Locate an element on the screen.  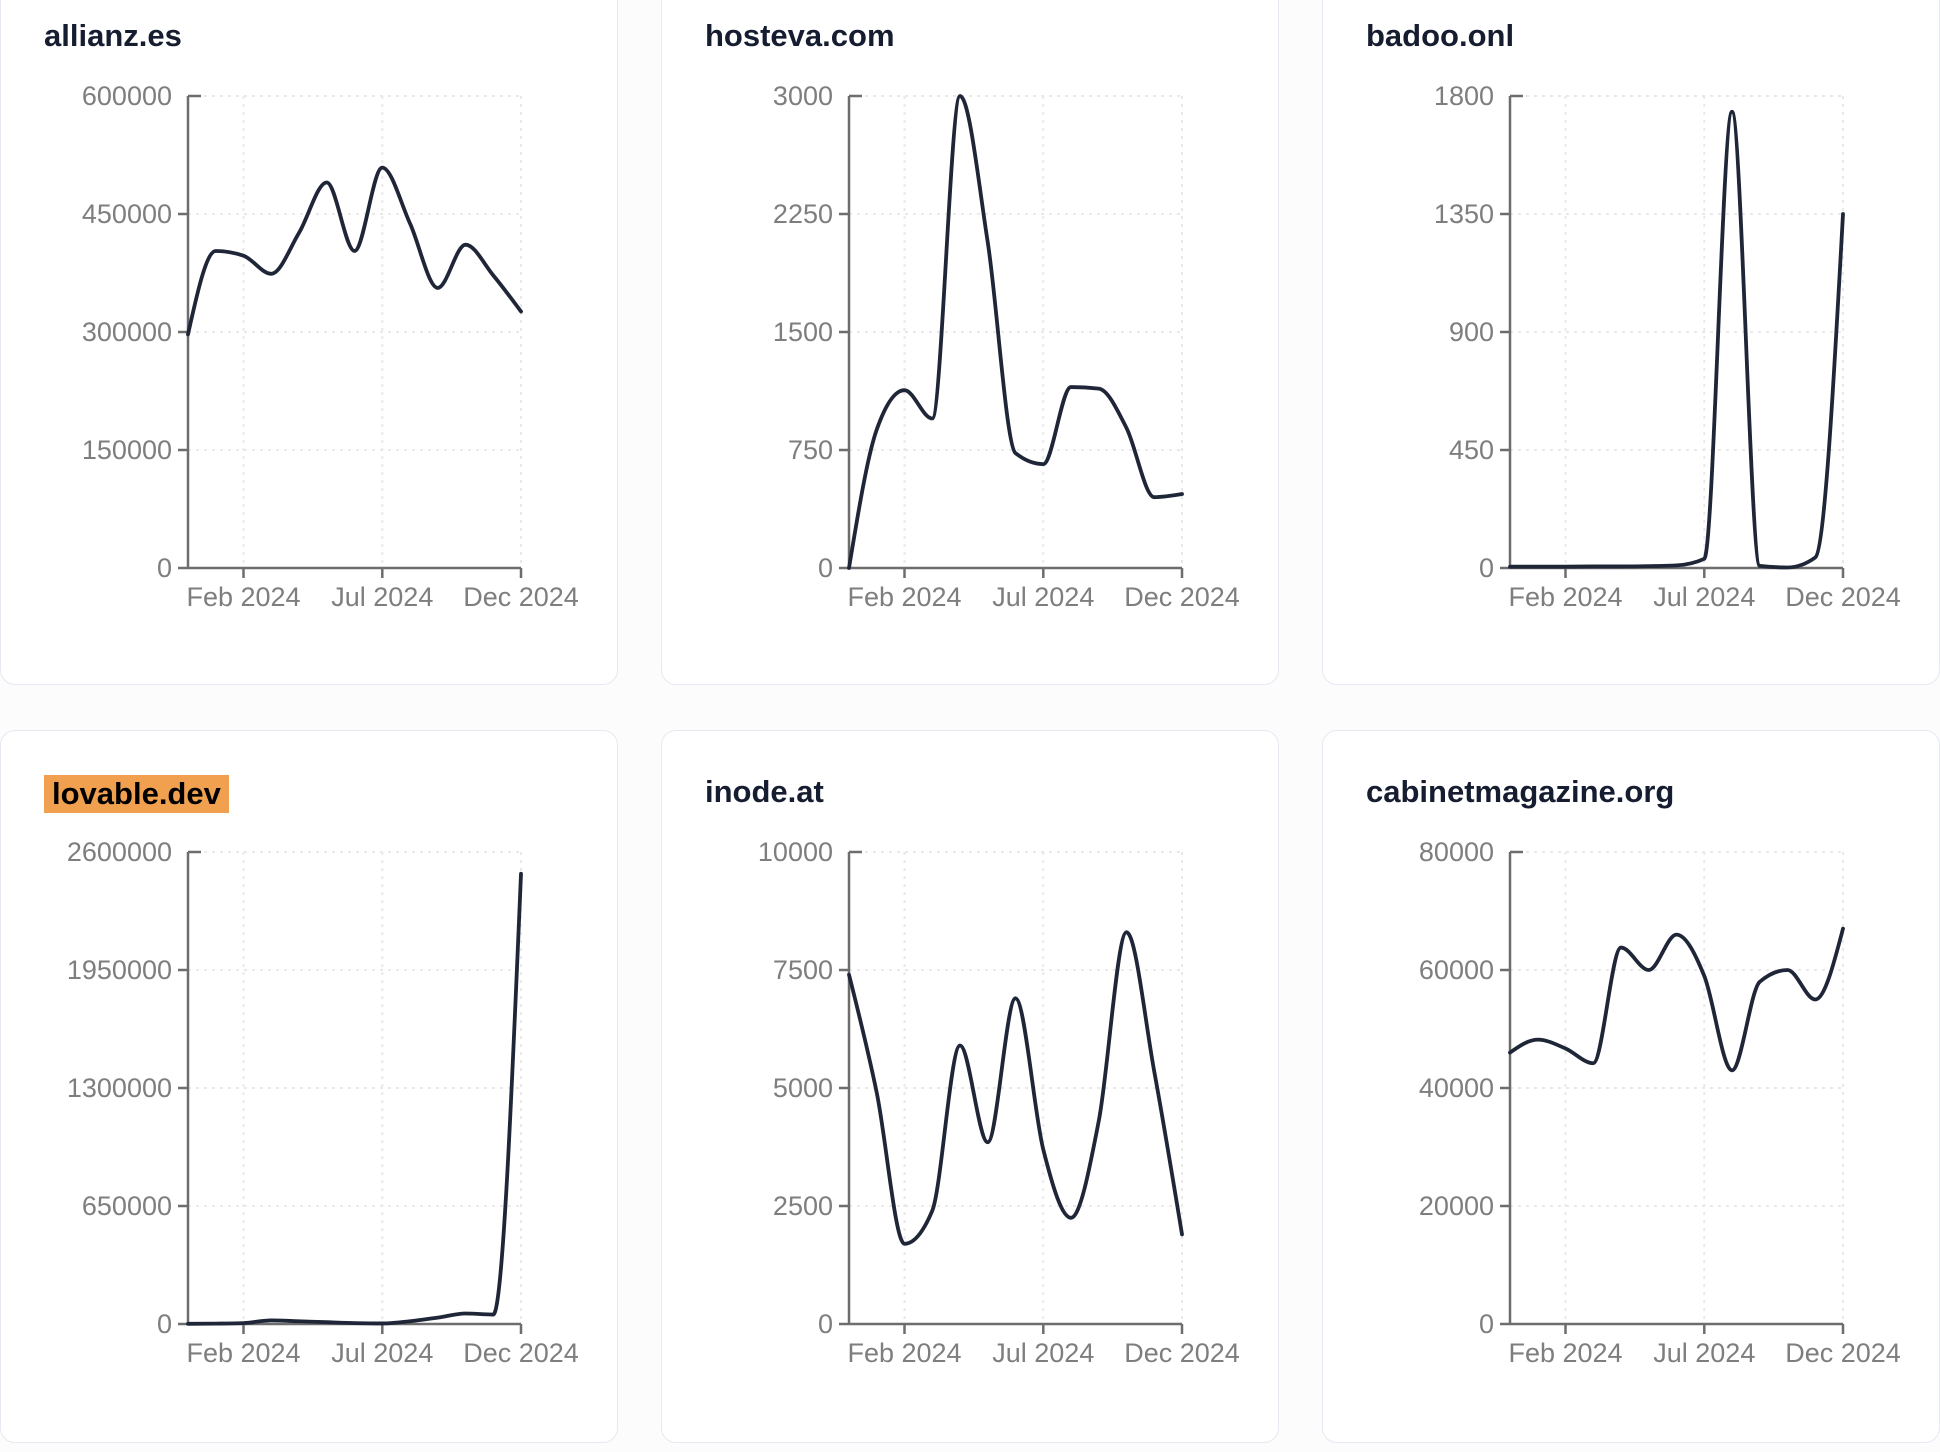
y-tick-label: 2500 is located at coordinates (803, 1206).